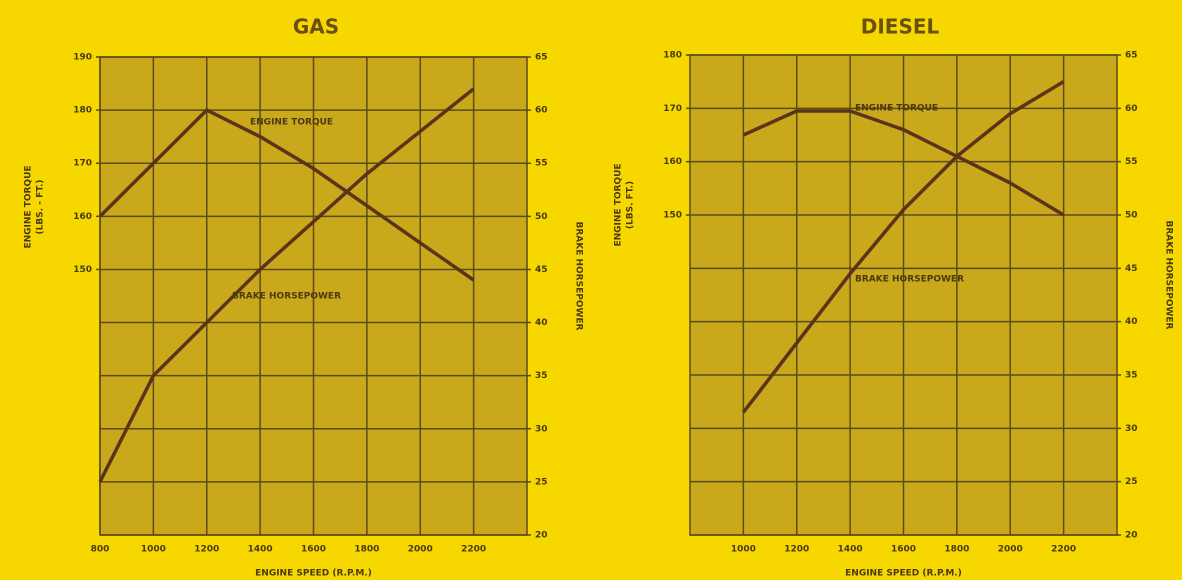 The image size is (1182, 580). I want to click on y-tick-label: 190, so click(82, 58).